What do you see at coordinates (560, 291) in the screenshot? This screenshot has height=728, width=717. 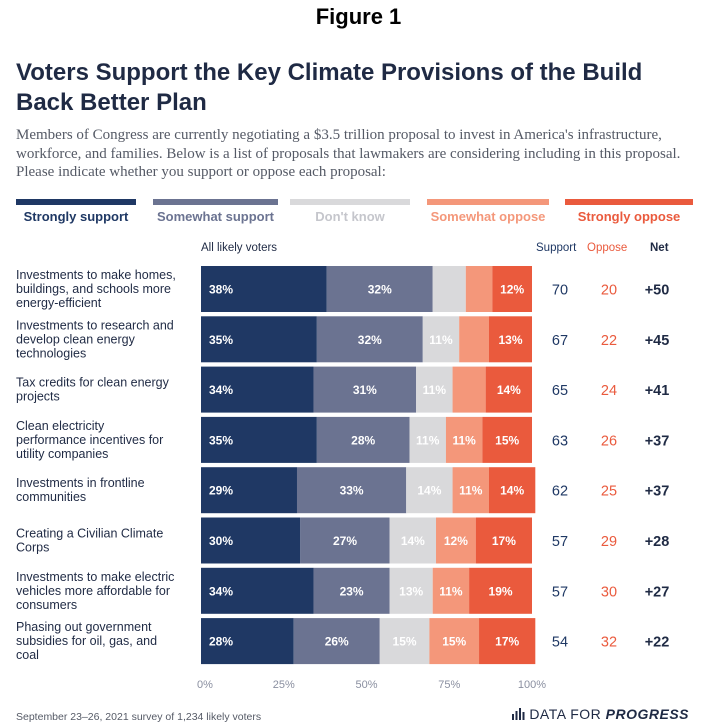 I see `support-value: 70` at bounding box center [560, 291].